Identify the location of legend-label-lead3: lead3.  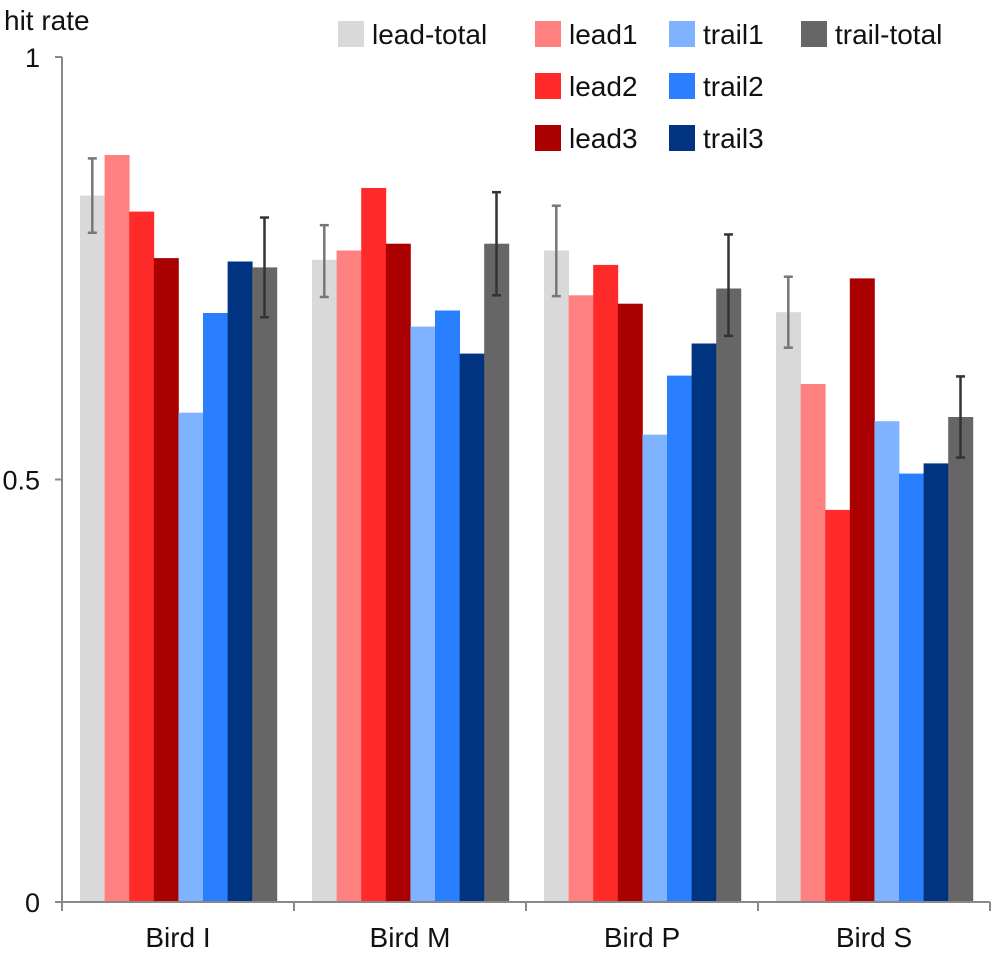
(603, 138).